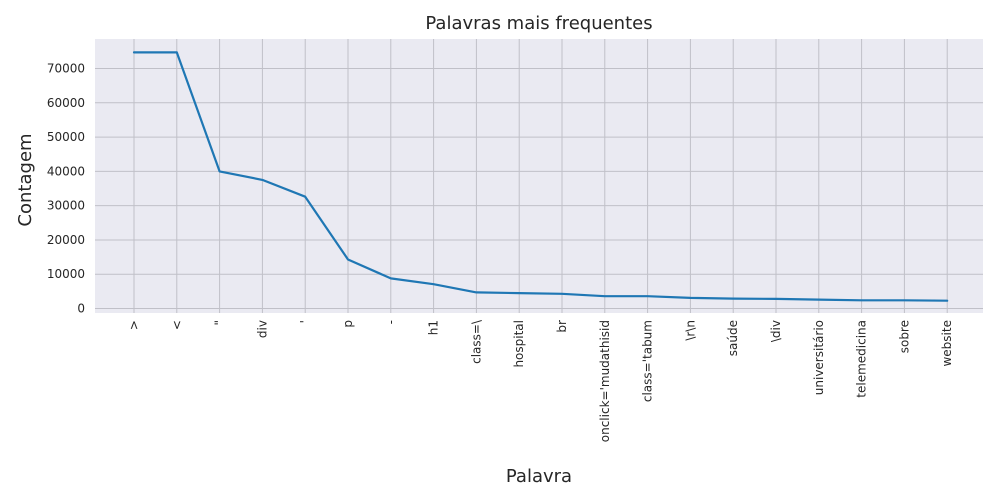  What do you see at coordinates (819, 357) in the screenshot?
I see `x-tick-label: universitário` at bounding box center [819, 357].